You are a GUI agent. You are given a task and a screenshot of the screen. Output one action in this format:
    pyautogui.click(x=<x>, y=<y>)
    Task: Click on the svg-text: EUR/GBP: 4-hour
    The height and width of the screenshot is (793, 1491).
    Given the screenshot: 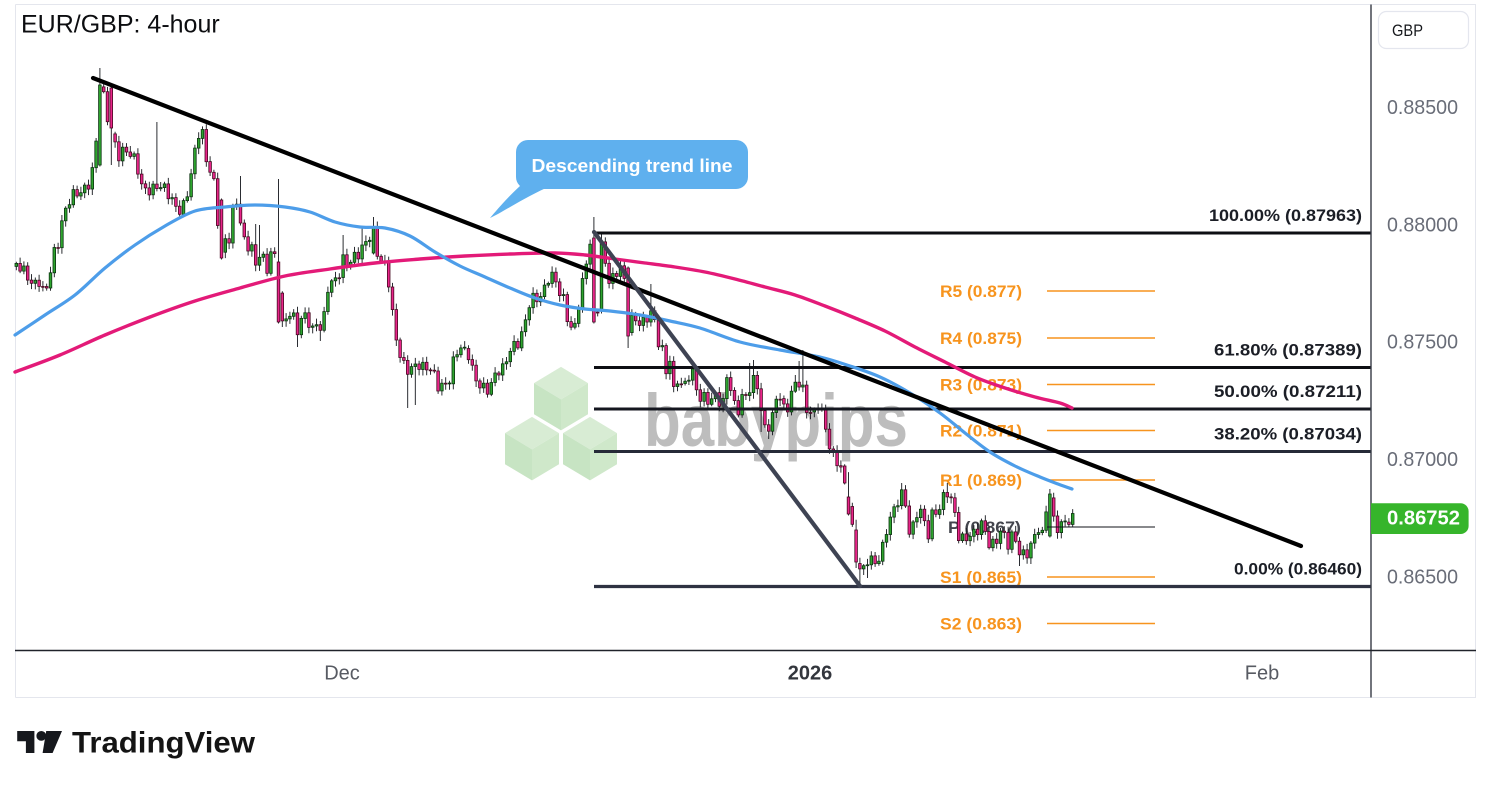 What is the action you would take?
    pyautogui.click(x=120, y=25)
    